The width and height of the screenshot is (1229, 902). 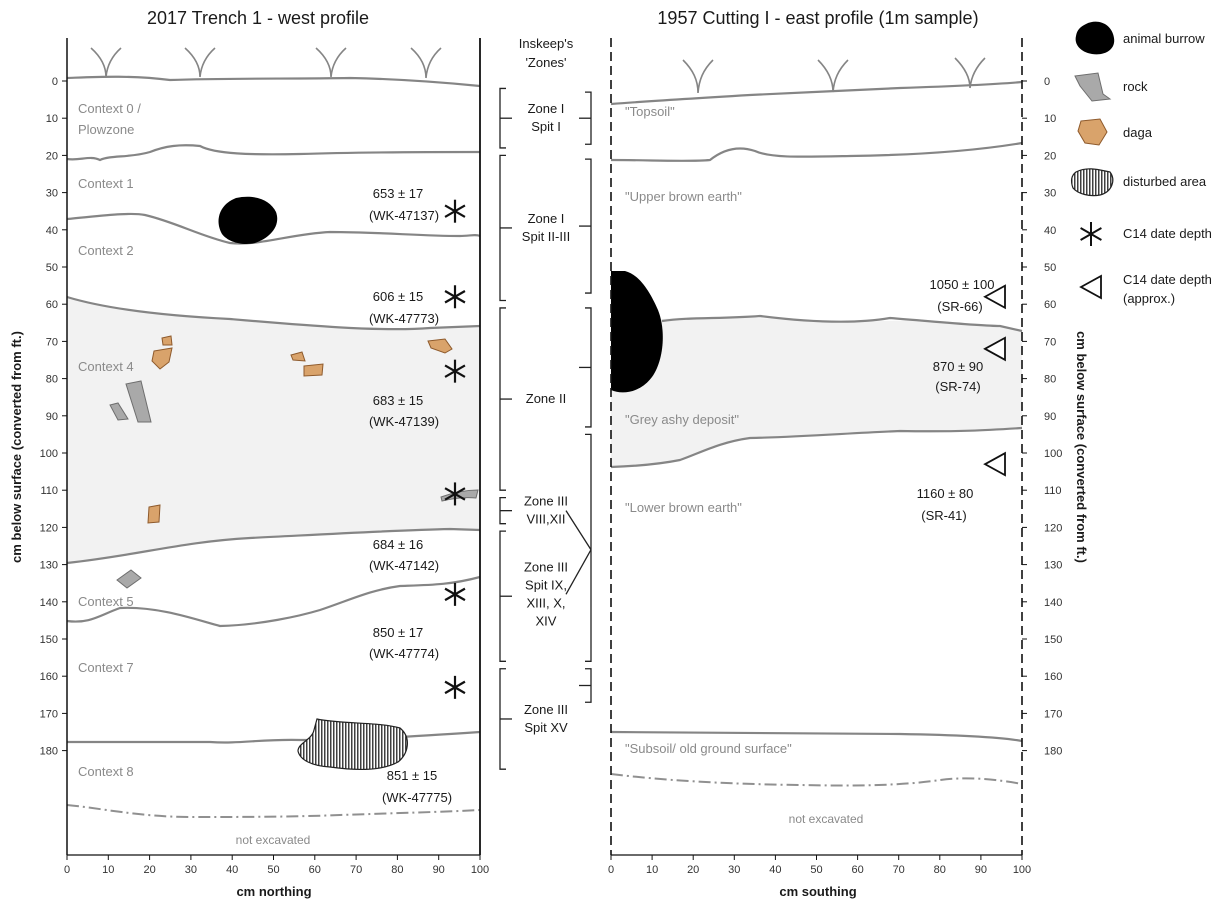 I want to click on zone-bracket, so click(x=588, y=547).